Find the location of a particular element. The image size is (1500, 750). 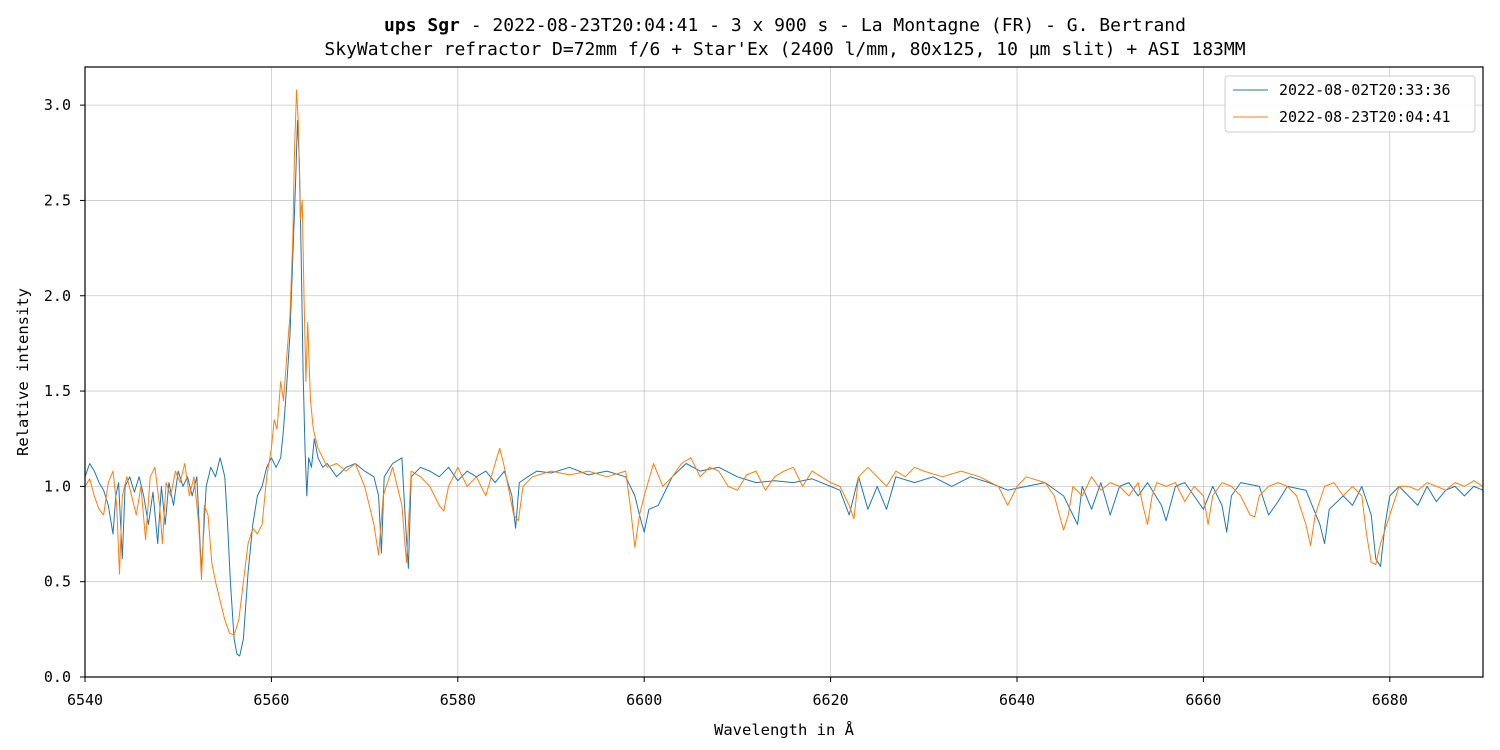

legend-box is located at coordinates (1350, 104).